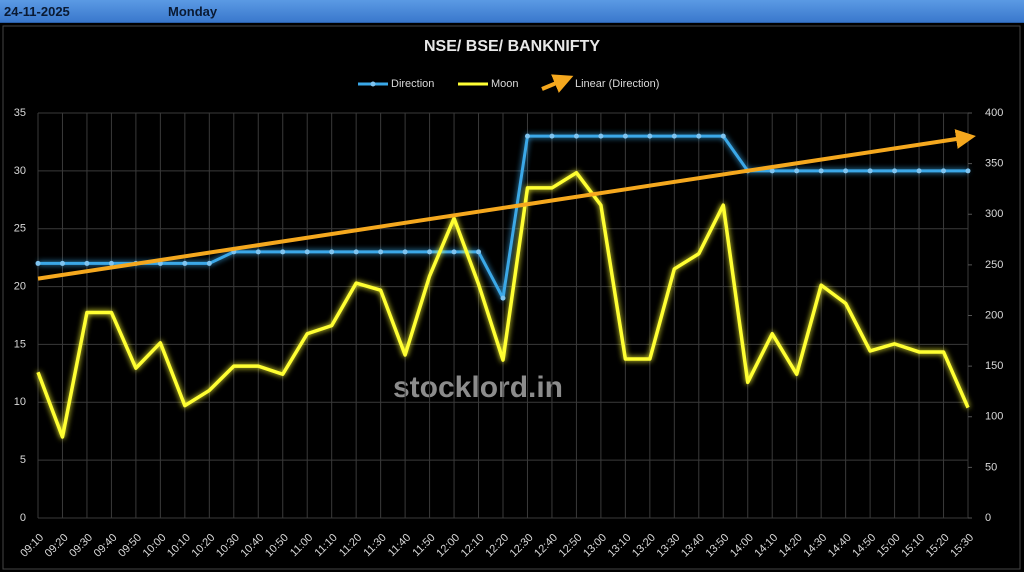 Image resolution: width=1024 pixels, height=572 pixels. Describe the element at coordinates (412, 84) in the screenshot. I see `legend-label: Direction` at that location.